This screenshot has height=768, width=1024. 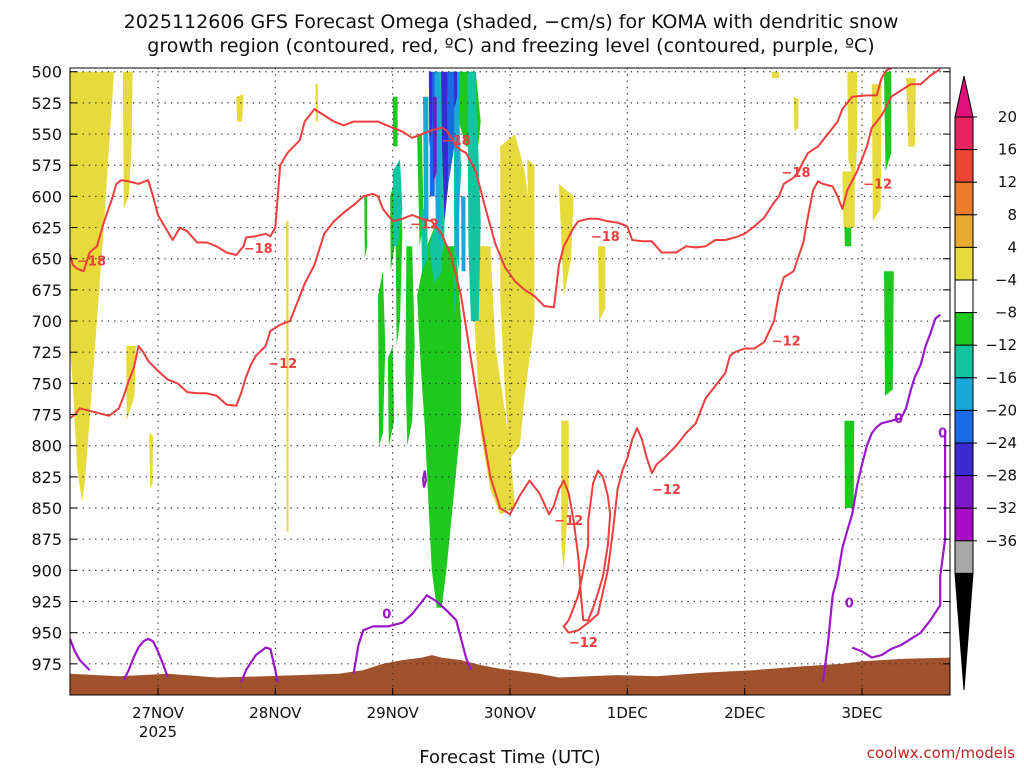 What do you see at coordinates (1007, 182) in the screenshot?
I see `colorbar-label: 12` at bounding box center [1007, 182].